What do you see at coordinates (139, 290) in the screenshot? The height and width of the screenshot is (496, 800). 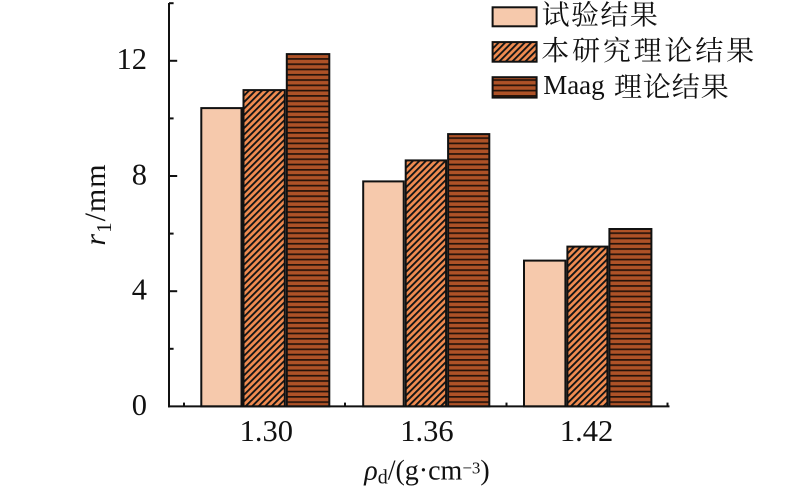 I see `svg-text: 4` at bounding box center [139, 290].